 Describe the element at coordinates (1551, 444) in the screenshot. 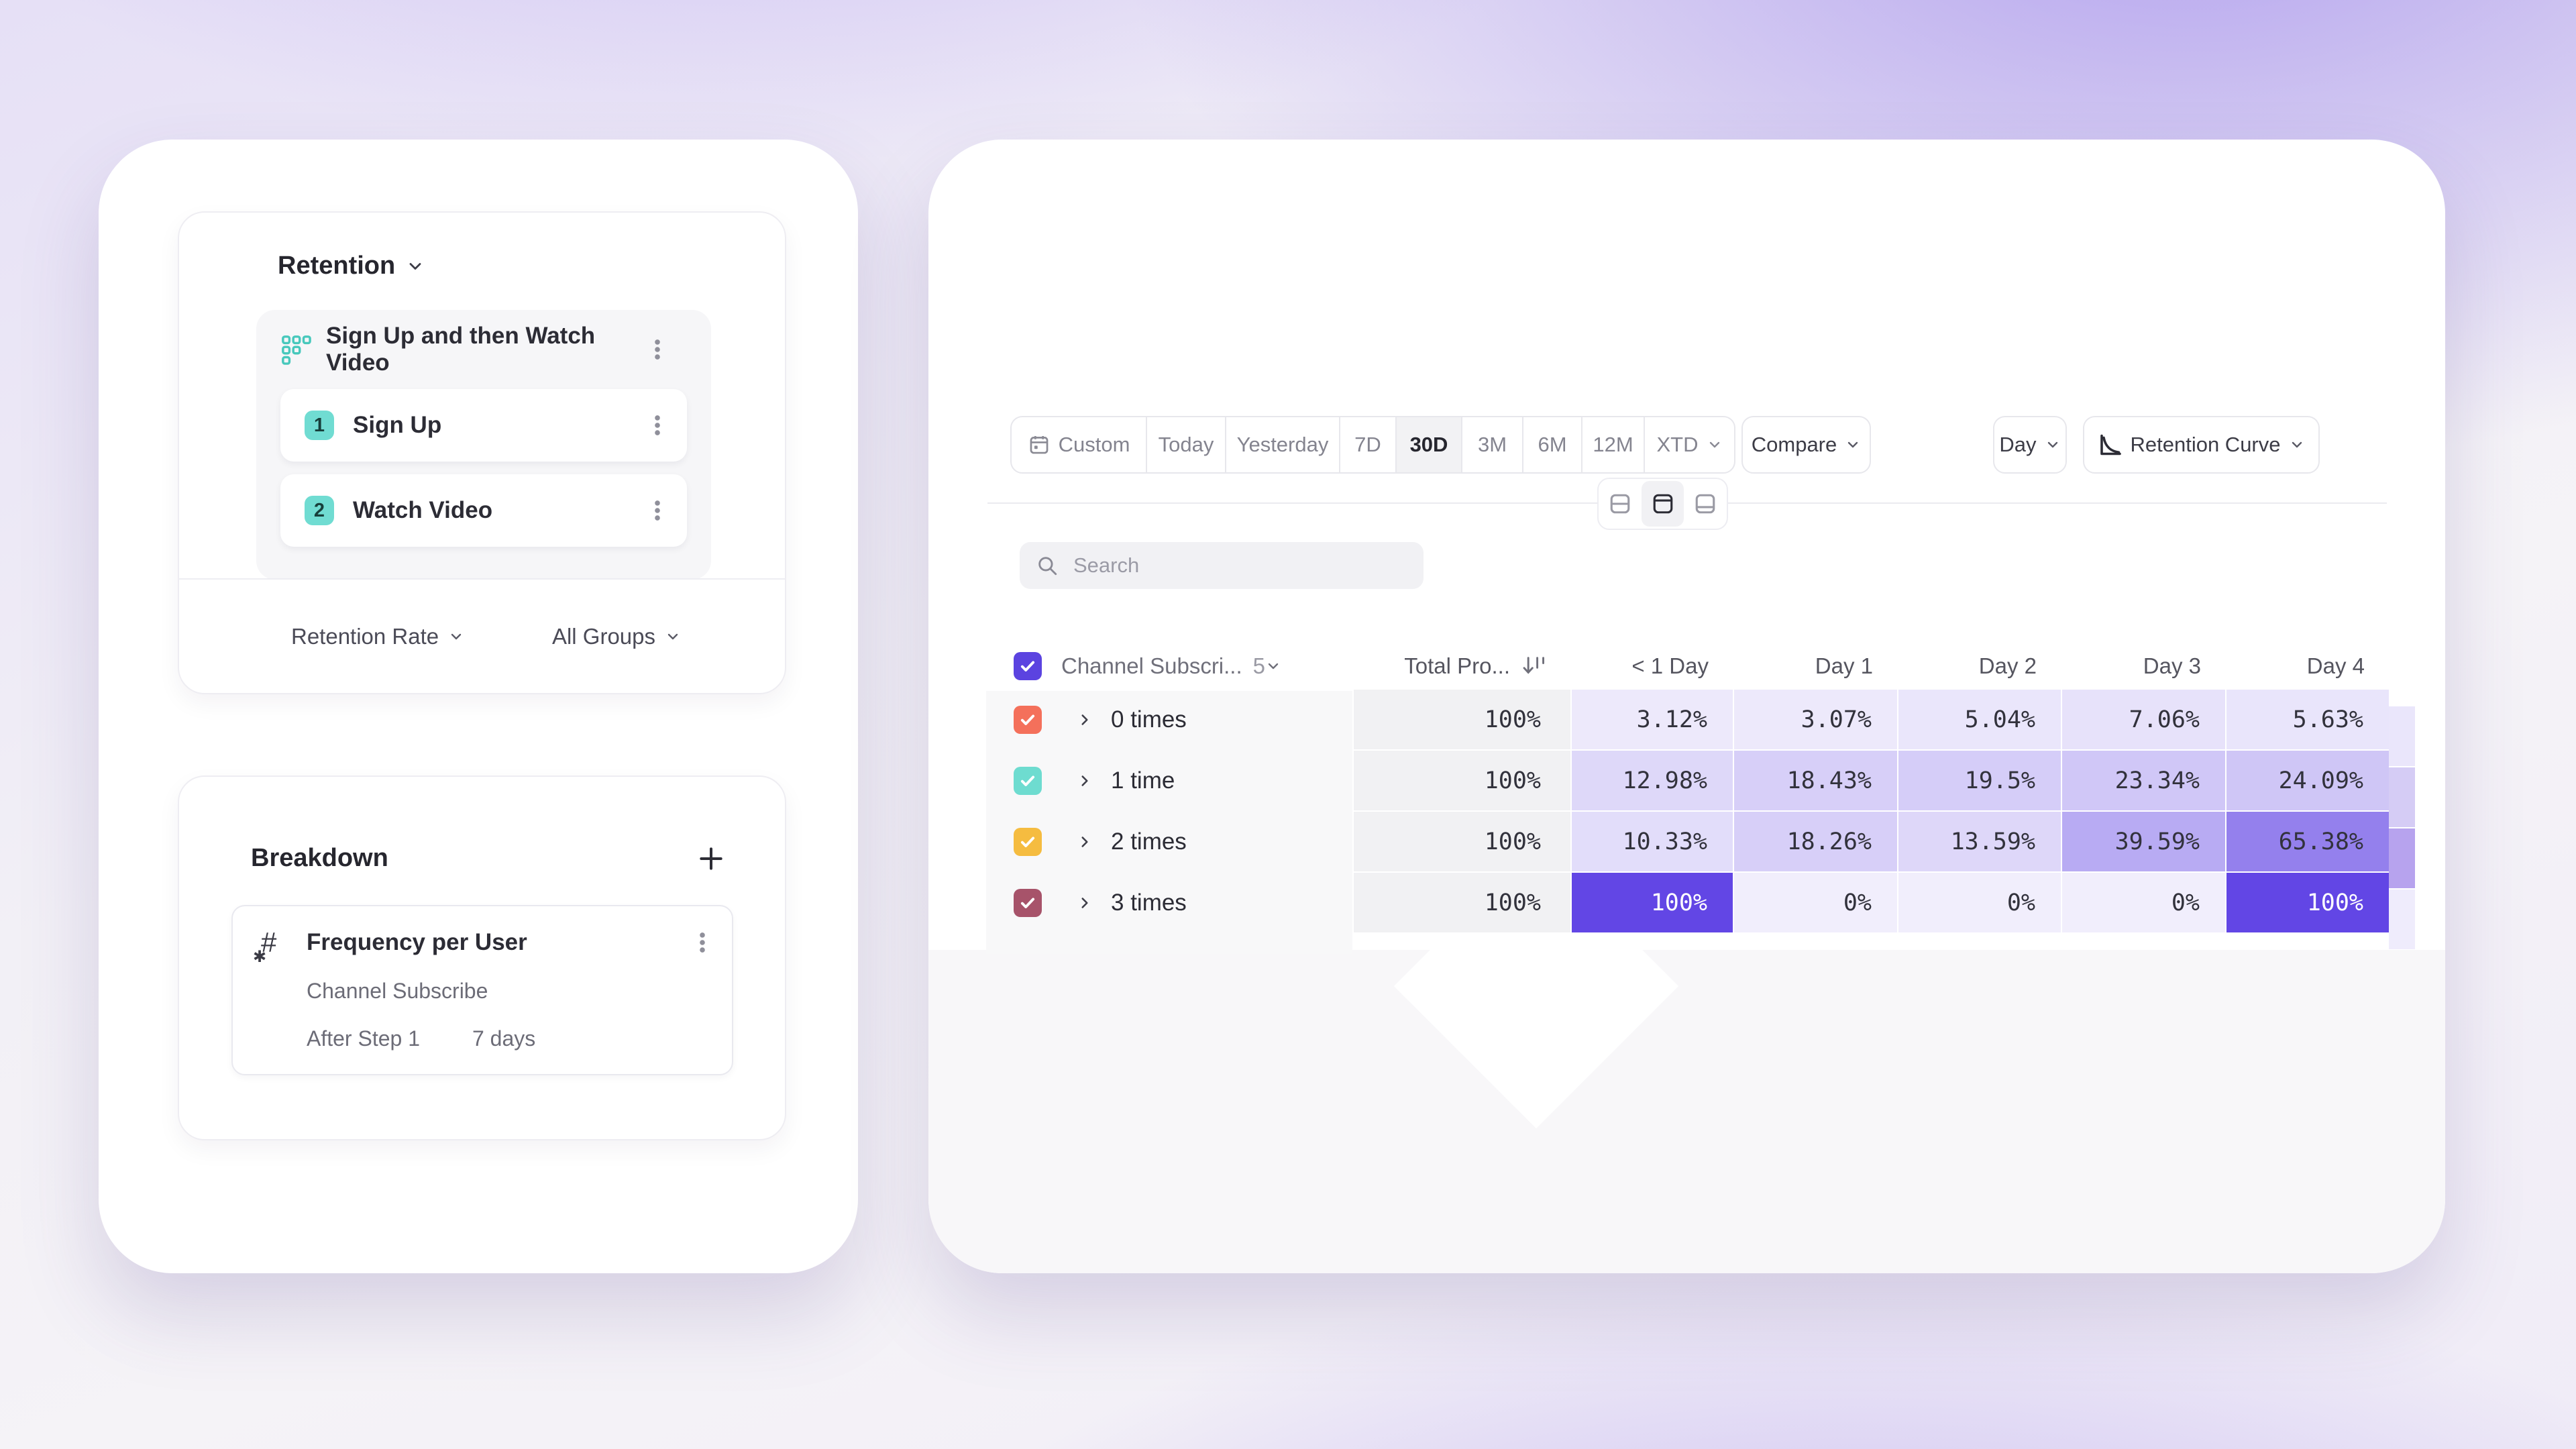

I see `date-range-6m: 6M` at that location.